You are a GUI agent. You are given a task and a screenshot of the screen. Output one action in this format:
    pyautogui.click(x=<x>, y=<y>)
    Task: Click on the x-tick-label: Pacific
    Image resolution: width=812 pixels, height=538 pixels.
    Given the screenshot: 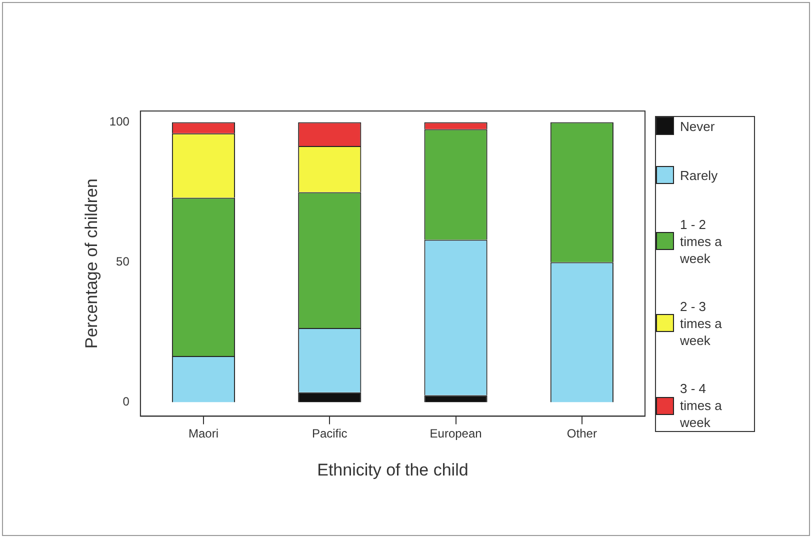 What is the action you would take?
    pyautogui.click(x=330, y=433)
    